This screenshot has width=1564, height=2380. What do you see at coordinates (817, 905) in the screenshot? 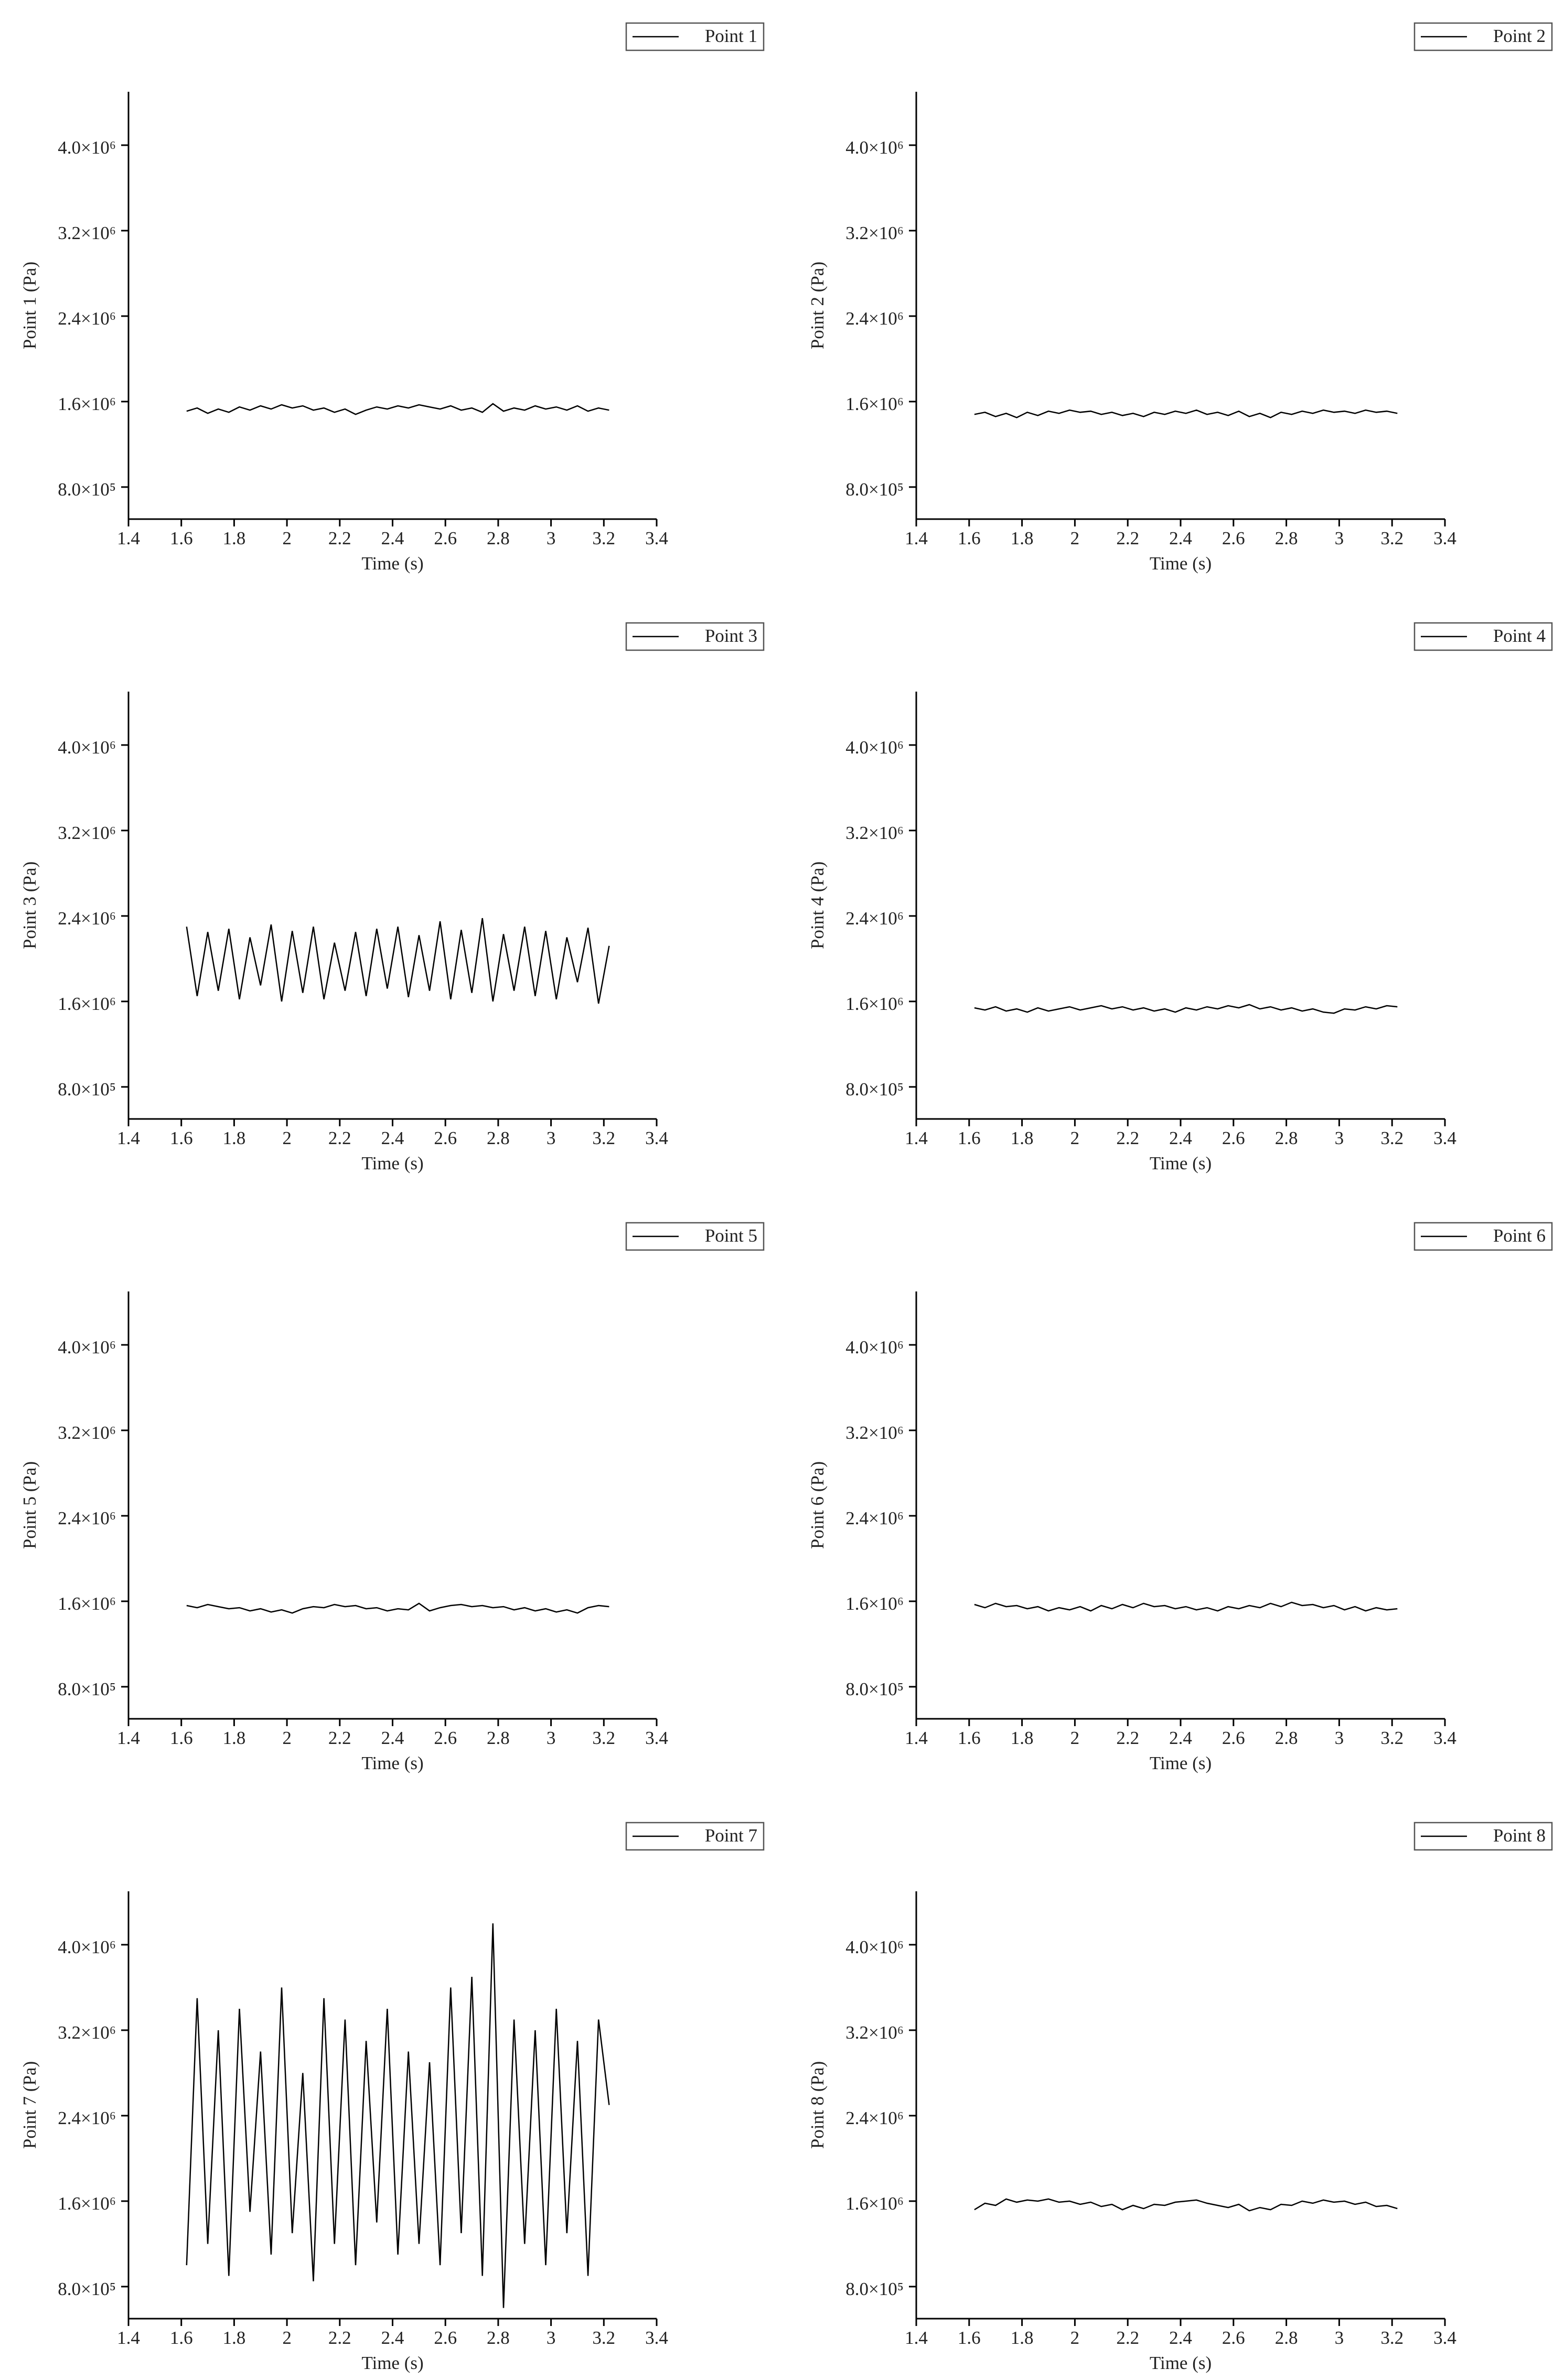
I see `y-axis-label: Point 4 (Pa)` at bounding box center [817, 905].